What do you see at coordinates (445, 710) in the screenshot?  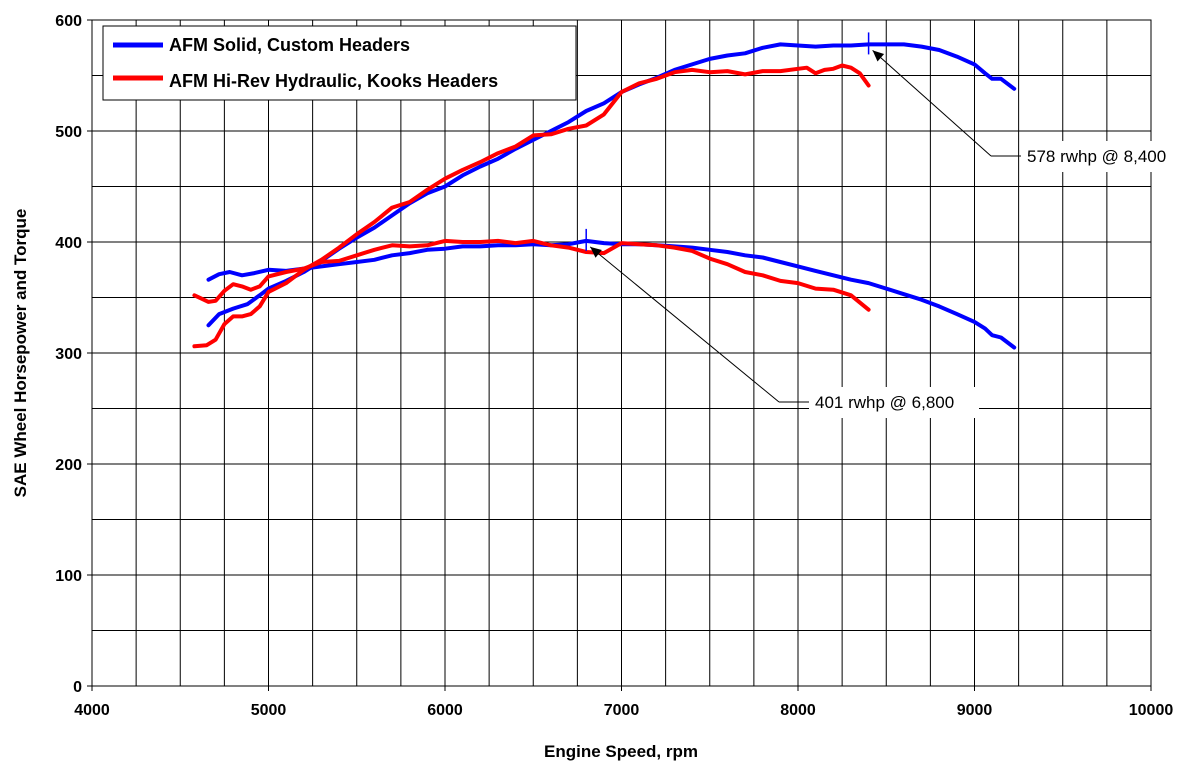 I see `x-tick-label: 6000` at bounding box center [445, 710].